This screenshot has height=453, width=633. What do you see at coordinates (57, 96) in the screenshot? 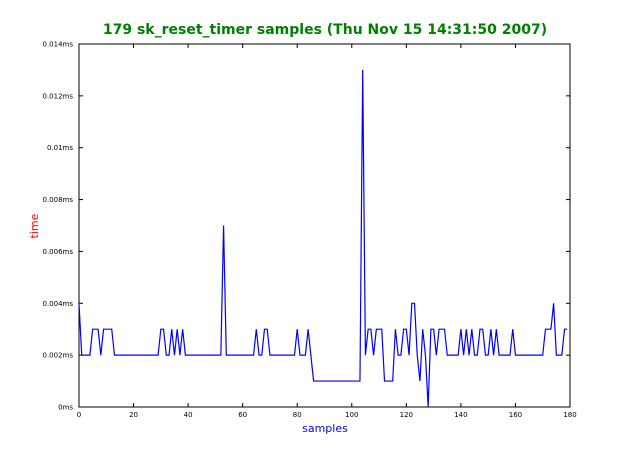
I see `y-tick-label: 0.012ms` at bounding box center [57, 96].